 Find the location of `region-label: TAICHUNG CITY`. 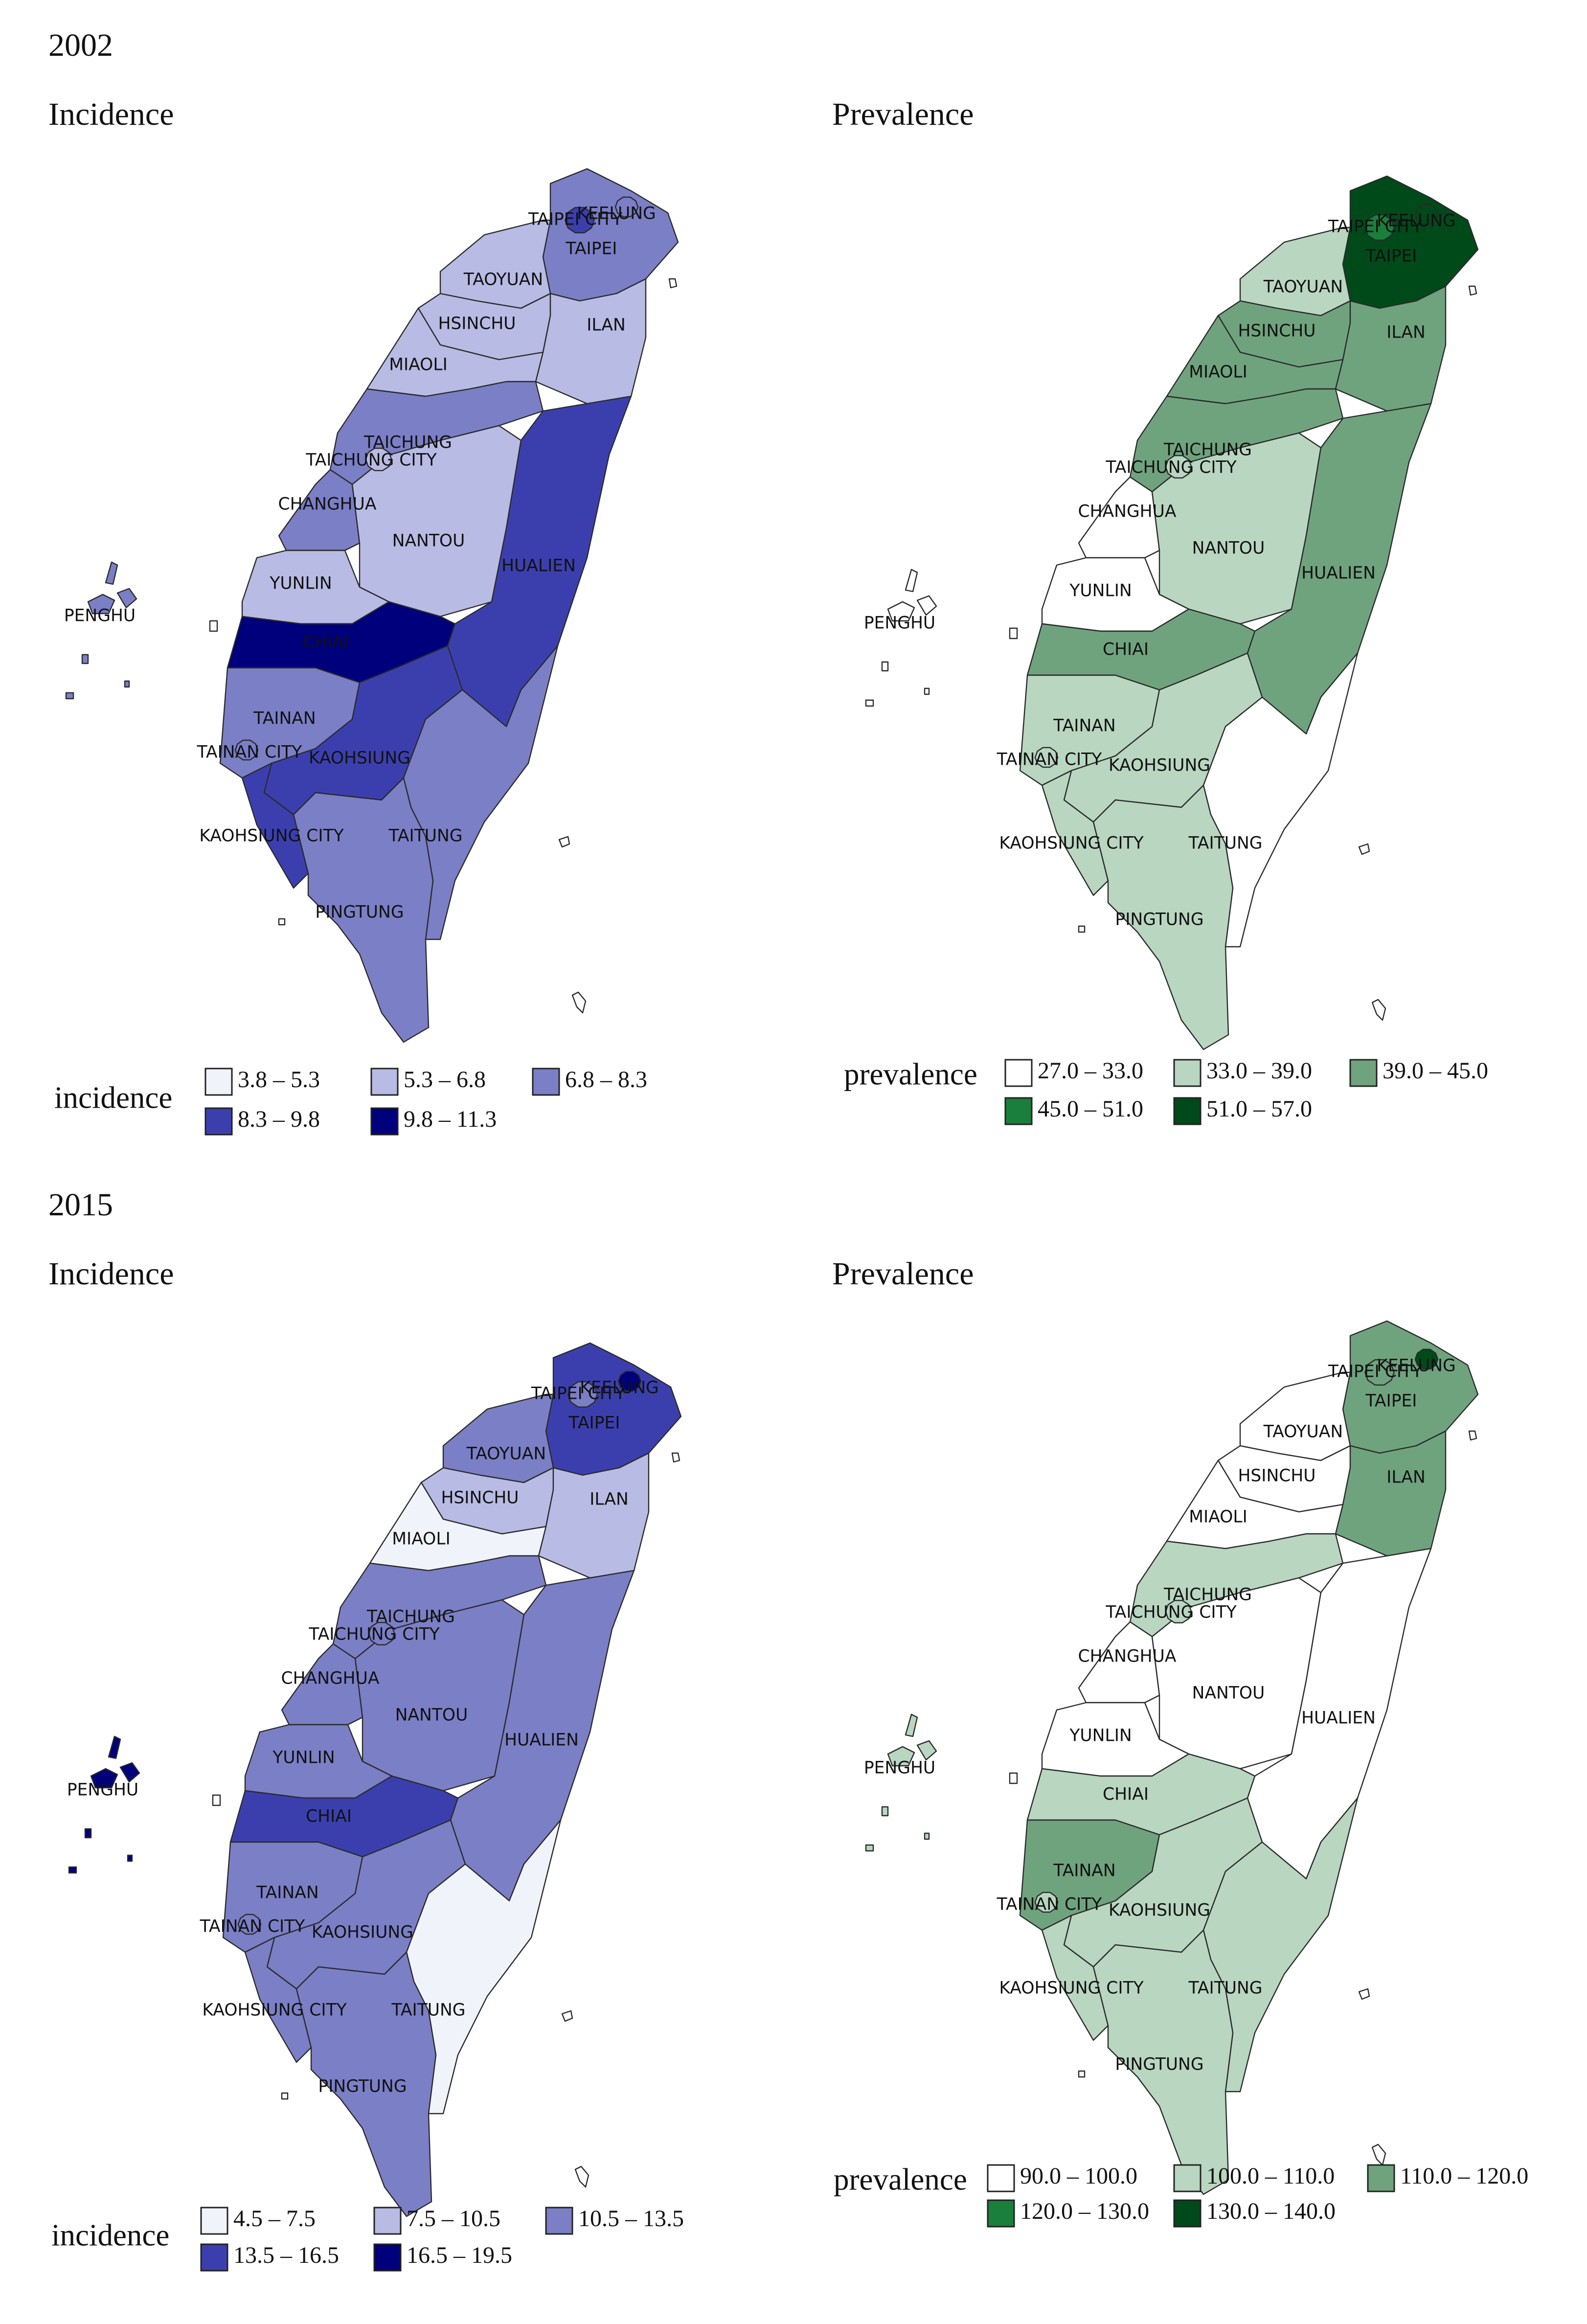

region-label: TAICHUNG CITY is located at coordinates (1171, 1612).